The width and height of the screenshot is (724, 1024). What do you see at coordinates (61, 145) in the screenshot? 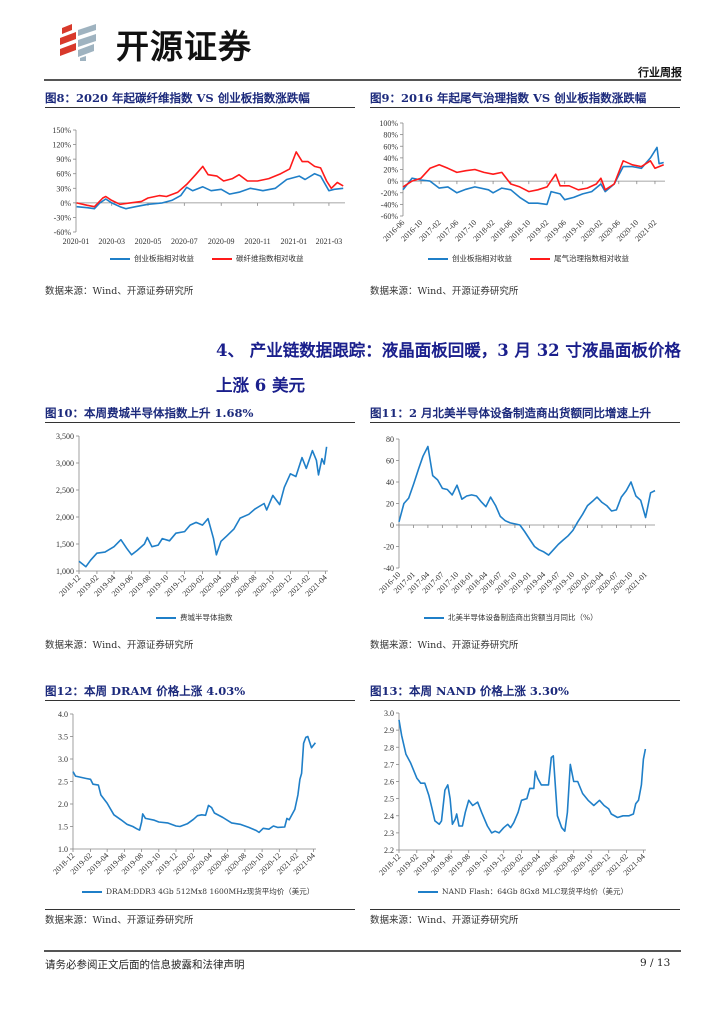
I see `y-tick-label: 120%` at bounding box center [61, 145].